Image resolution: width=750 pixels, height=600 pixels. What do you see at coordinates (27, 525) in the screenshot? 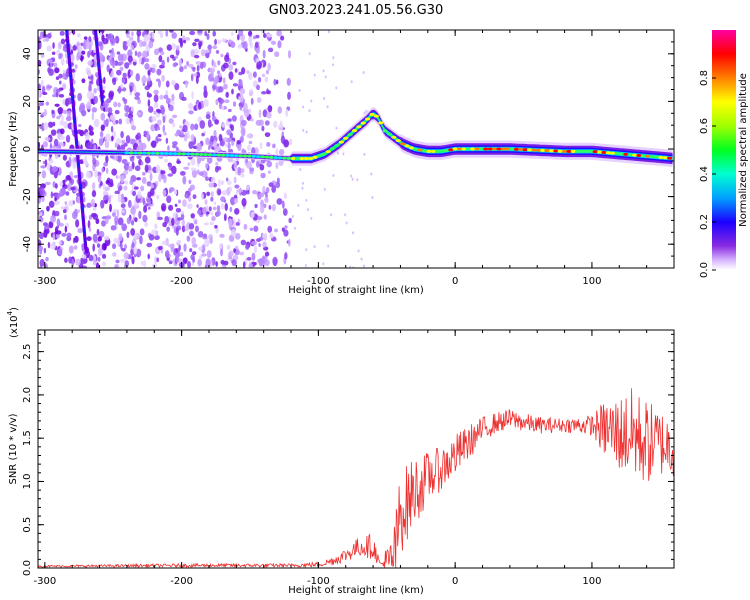
I see `y-tick-label: 0.5` at bounding box center [27, 525].